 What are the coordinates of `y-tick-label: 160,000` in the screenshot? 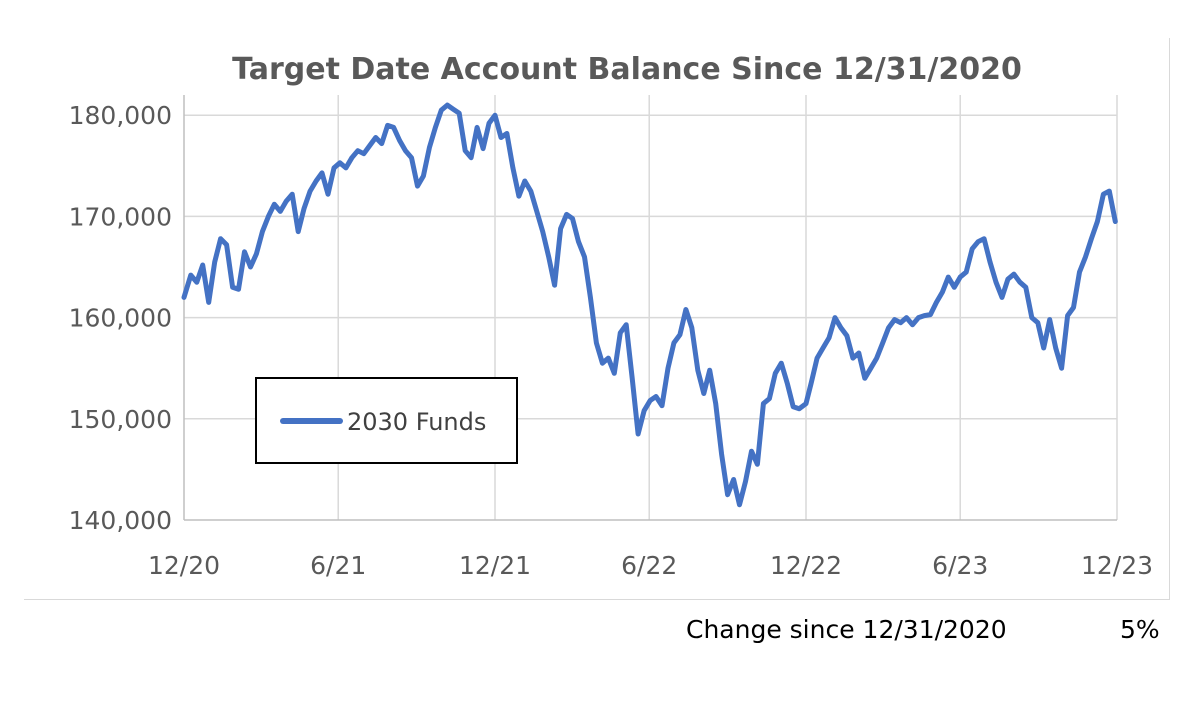 It's located at (120, 318).